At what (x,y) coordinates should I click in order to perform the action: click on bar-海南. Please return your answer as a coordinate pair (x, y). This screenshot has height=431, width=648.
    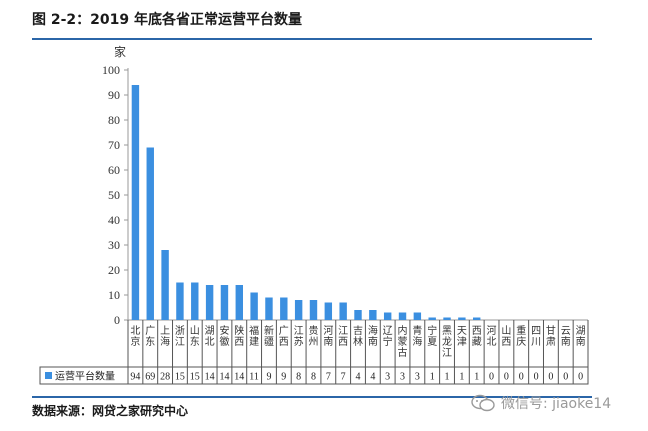
    Looking at the image, I should click on (373, 315).